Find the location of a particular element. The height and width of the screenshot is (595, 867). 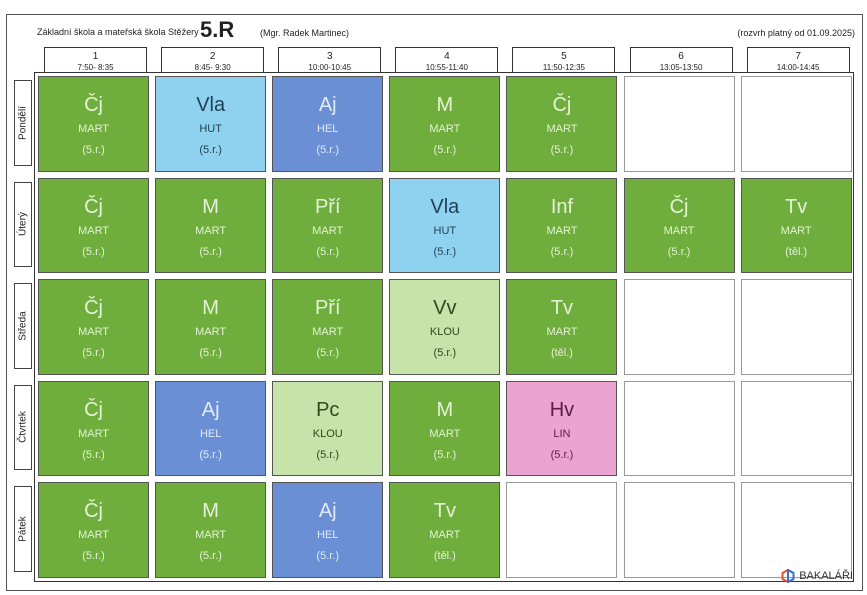

lesson-subject: Hv is located at coordinates (562, 409).